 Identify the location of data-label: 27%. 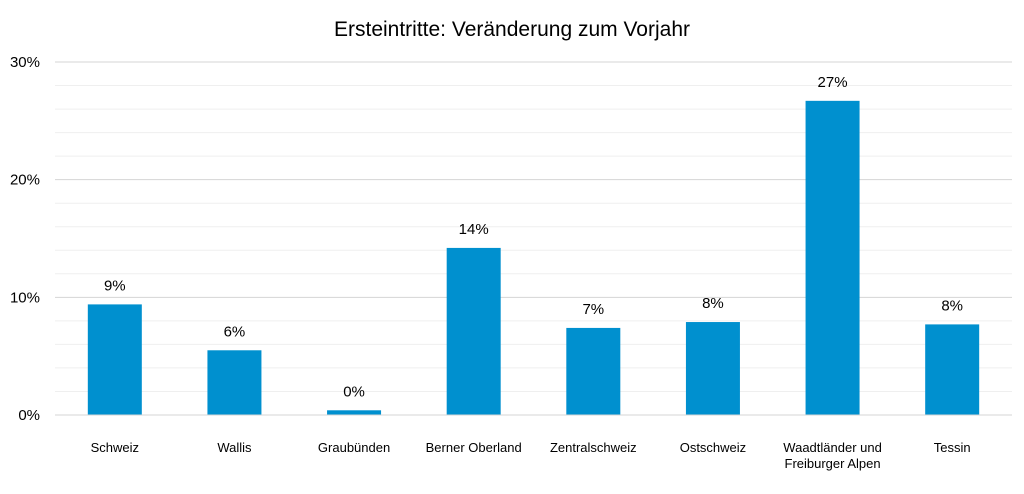
(833, 82).